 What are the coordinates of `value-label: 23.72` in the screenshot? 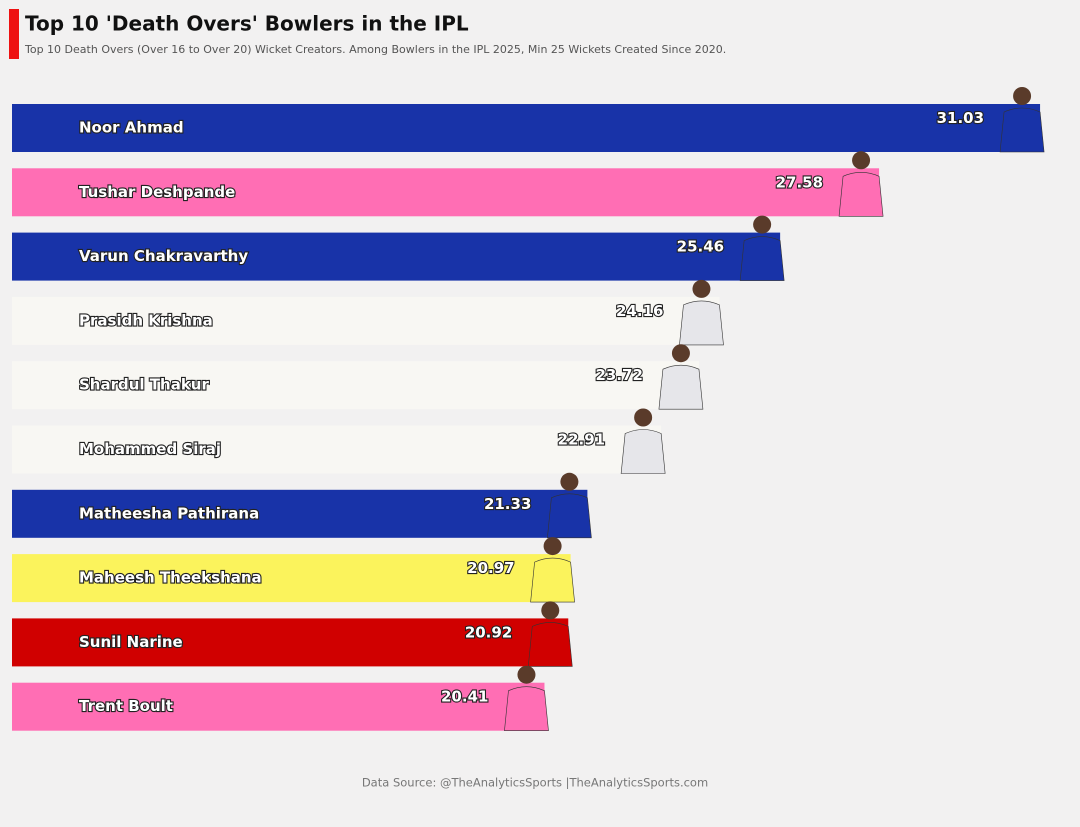 It's located at (618, 375).